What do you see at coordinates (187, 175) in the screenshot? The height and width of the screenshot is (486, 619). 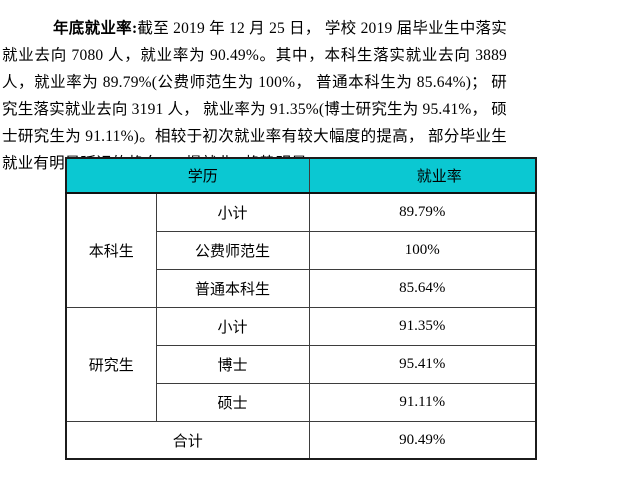 I see `header-education: 学历` at bounding box center [187, 175].